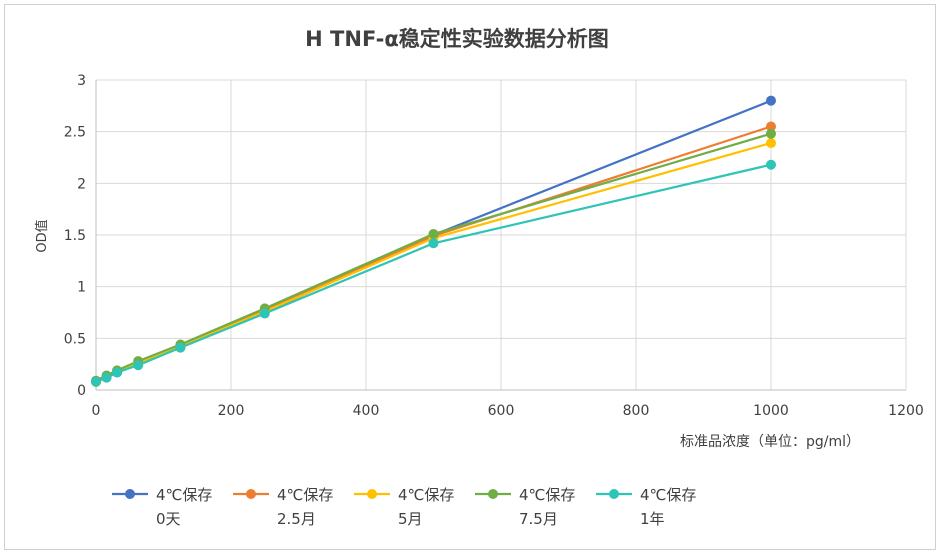 The height and width of the screenshot is (555, 942). What do you see at coordinates (81, 184) in the screenshot?
I see `y-tick-label: 2` at bounding box center [81, 184].